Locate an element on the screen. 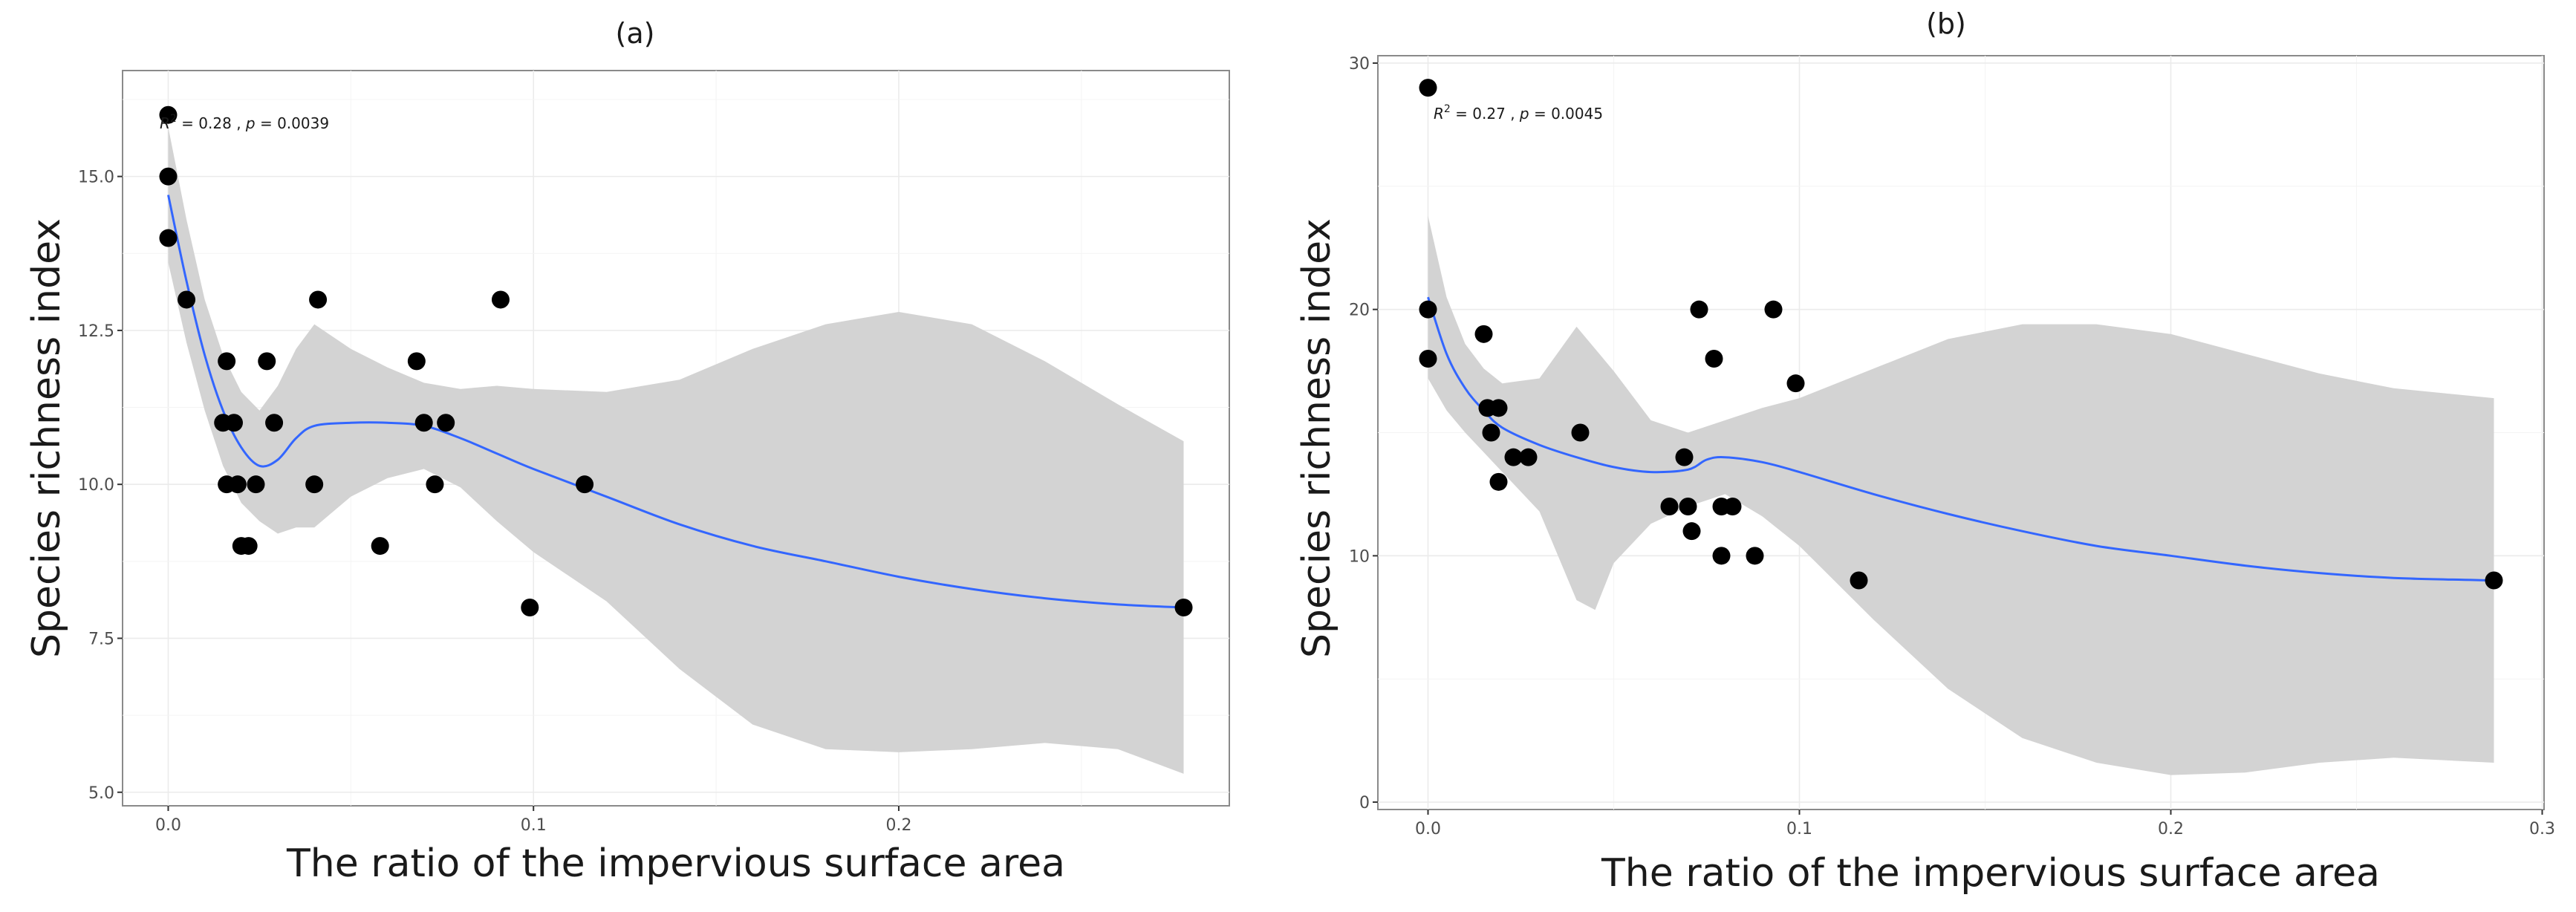 The image size is (2576, 912). panel-a-r2-exponent: 2 is located at coordinates (173, 119).